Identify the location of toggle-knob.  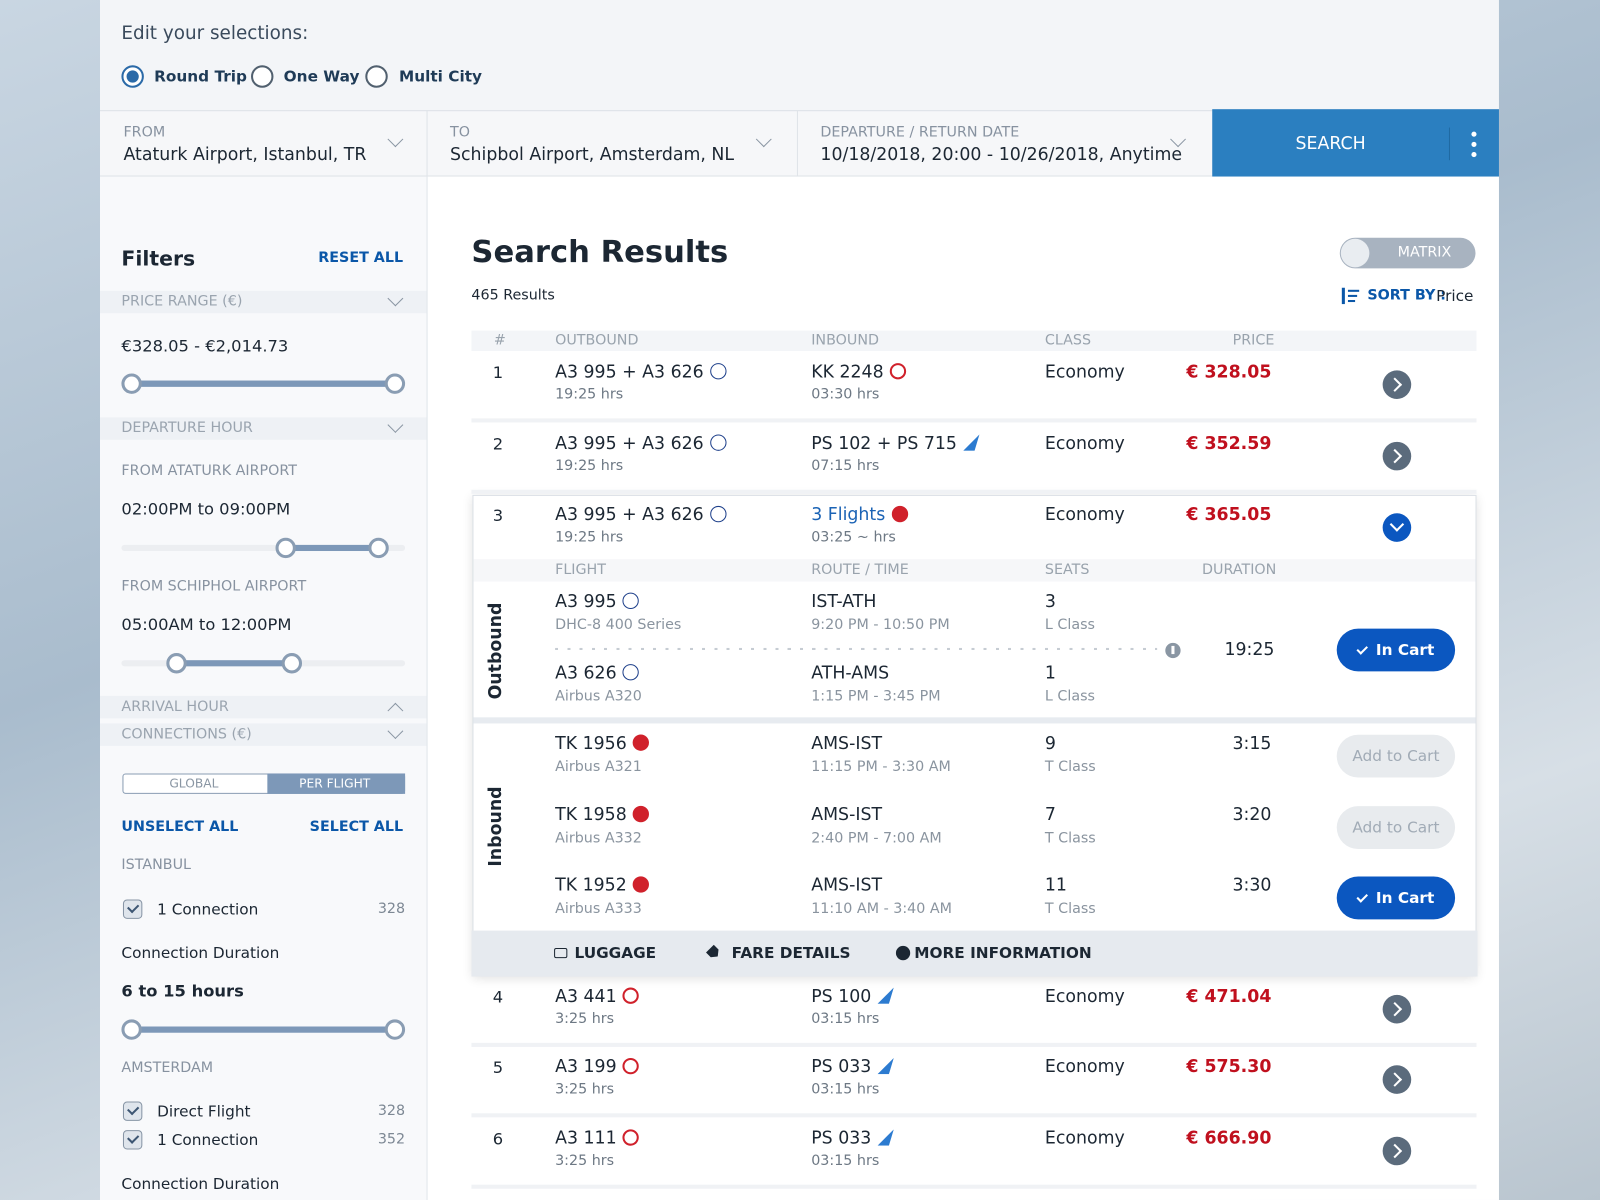
(1355, 253).